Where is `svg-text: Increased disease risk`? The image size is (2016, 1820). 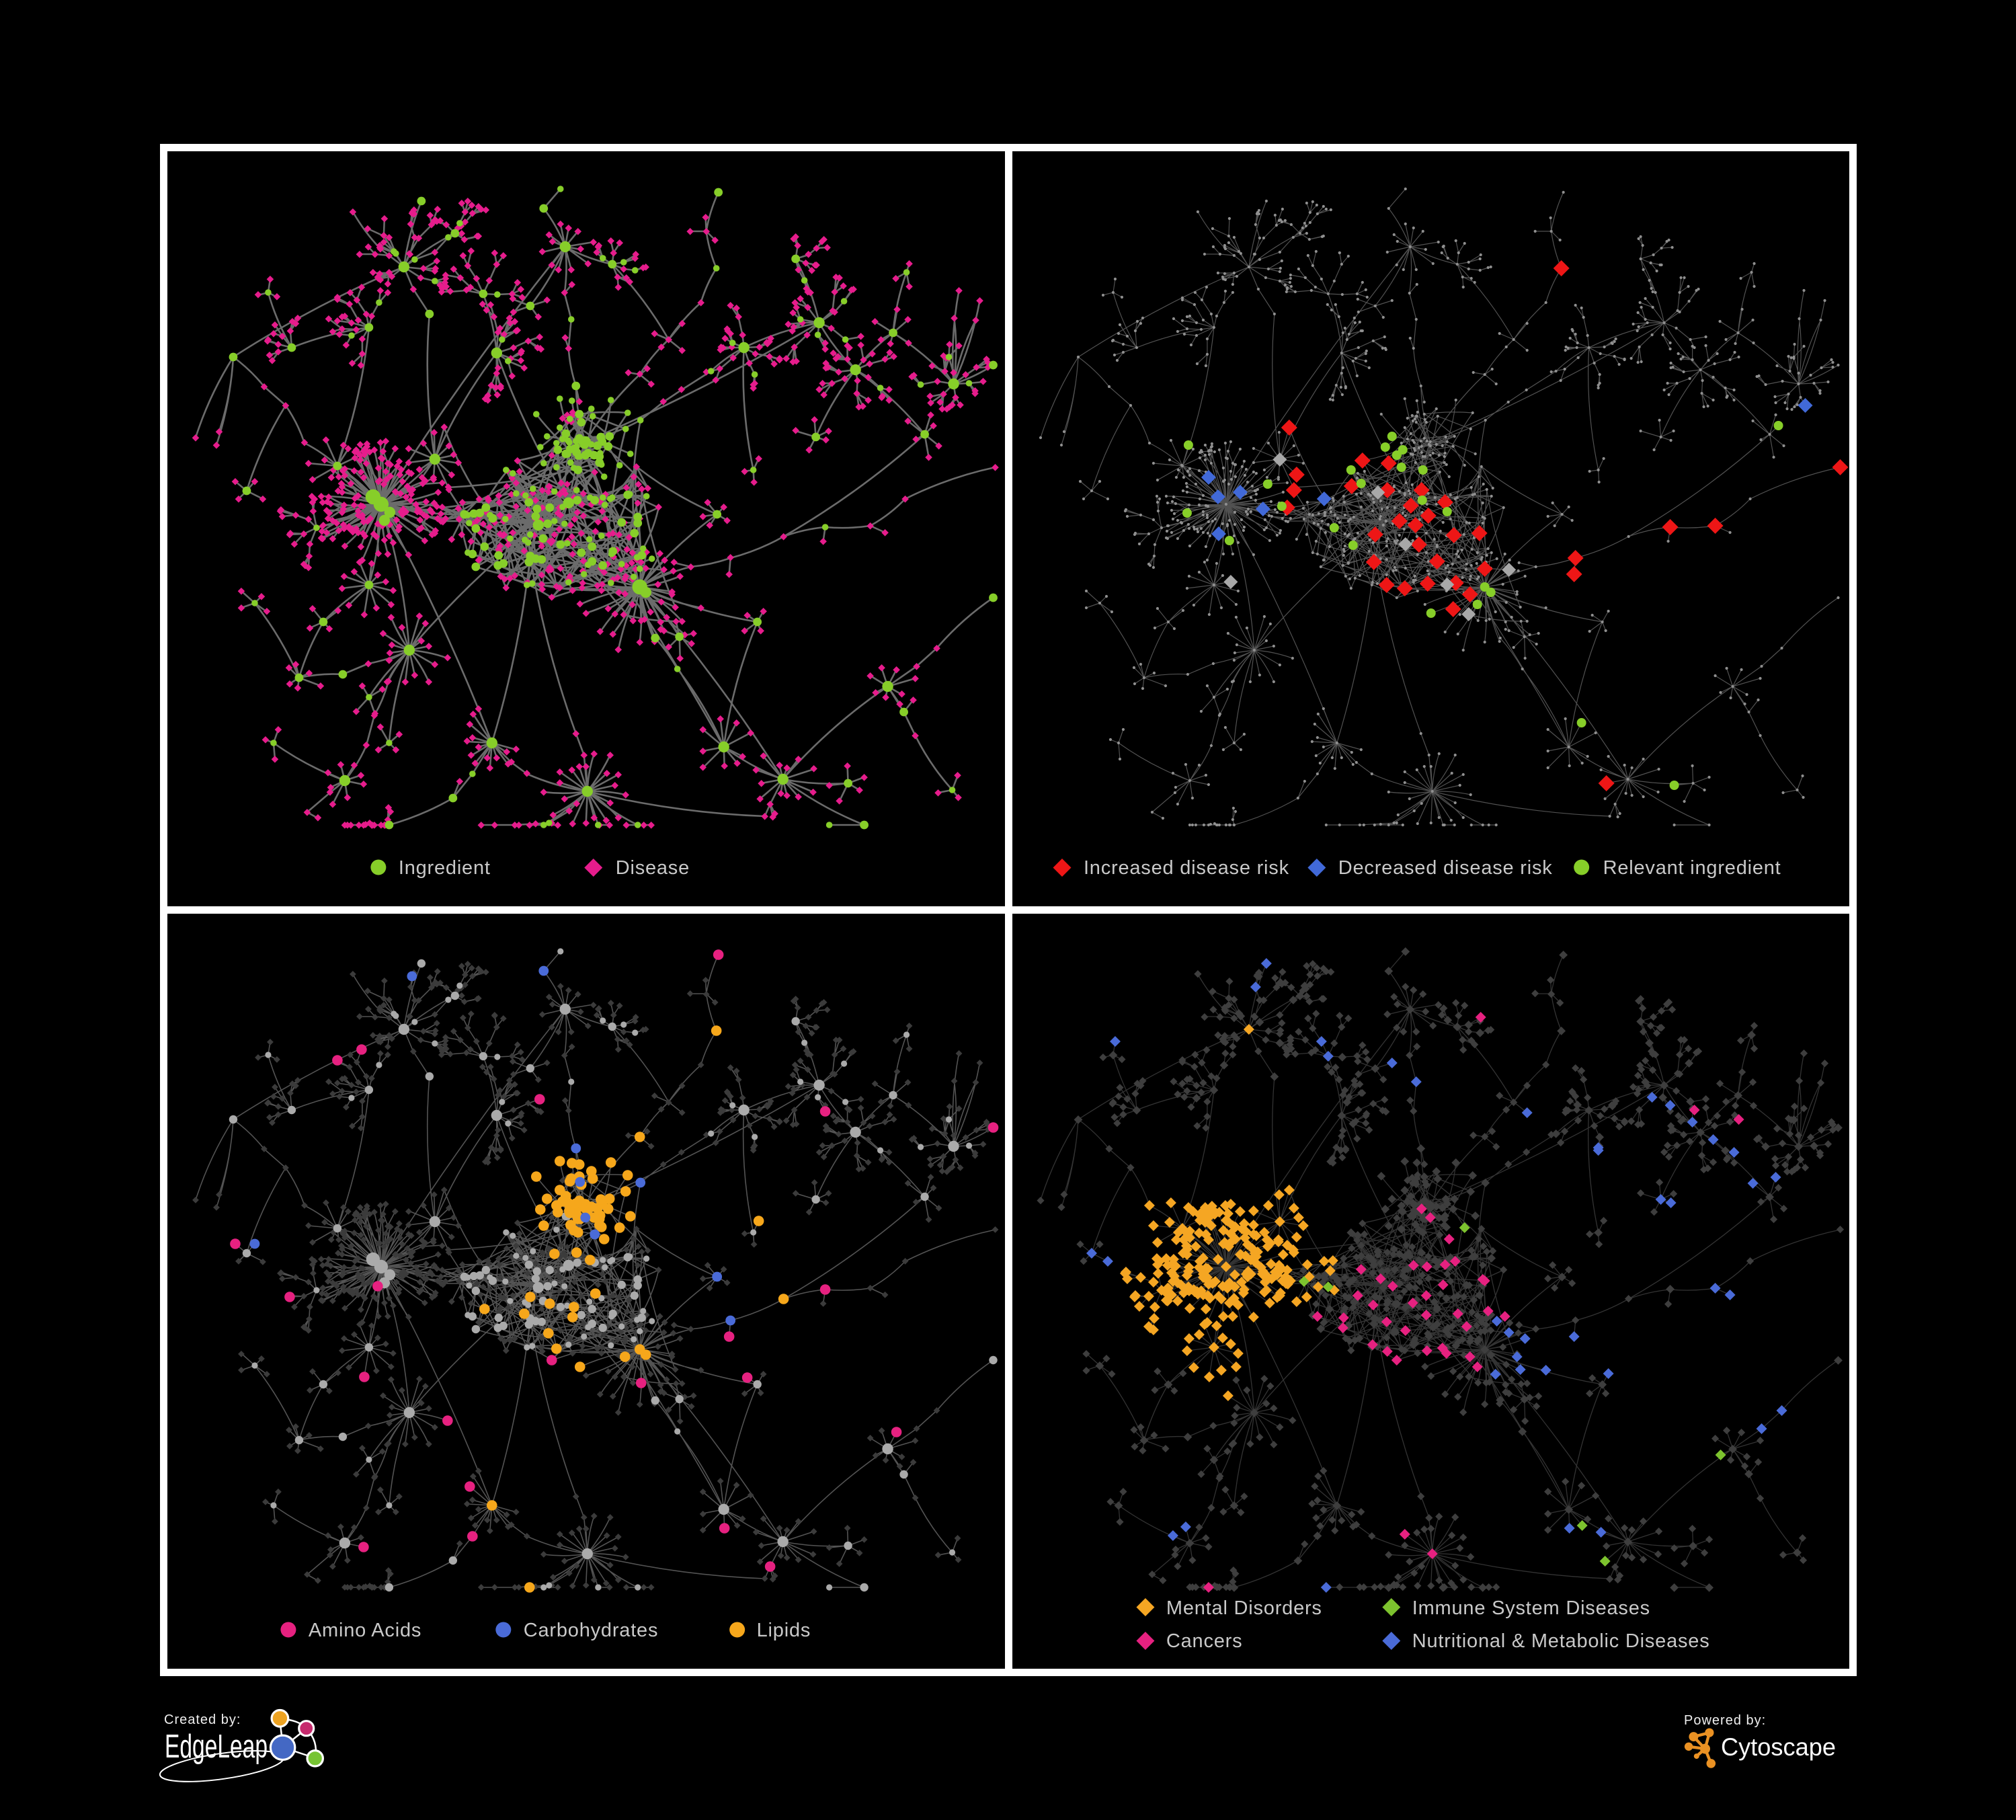 svg-text: Increased disease risk is located at coordinates (1186, 868).